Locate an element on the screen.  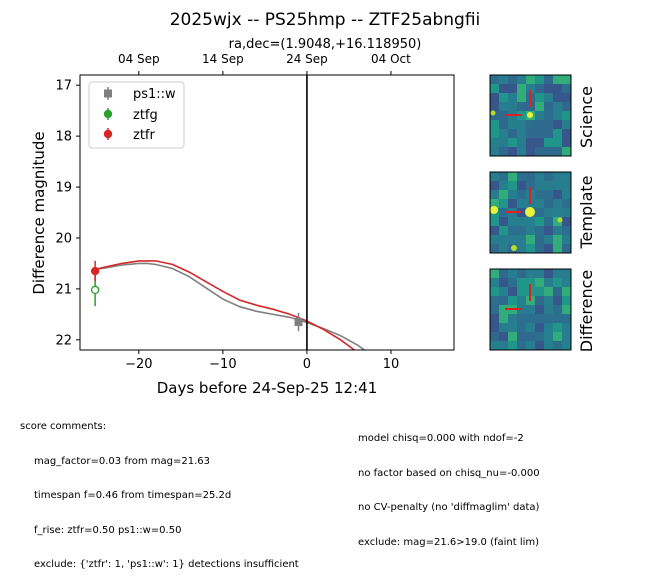
chart-subtitle: ra,dec=(1.9048,+16.118950) is located at coordinates (325, 44).